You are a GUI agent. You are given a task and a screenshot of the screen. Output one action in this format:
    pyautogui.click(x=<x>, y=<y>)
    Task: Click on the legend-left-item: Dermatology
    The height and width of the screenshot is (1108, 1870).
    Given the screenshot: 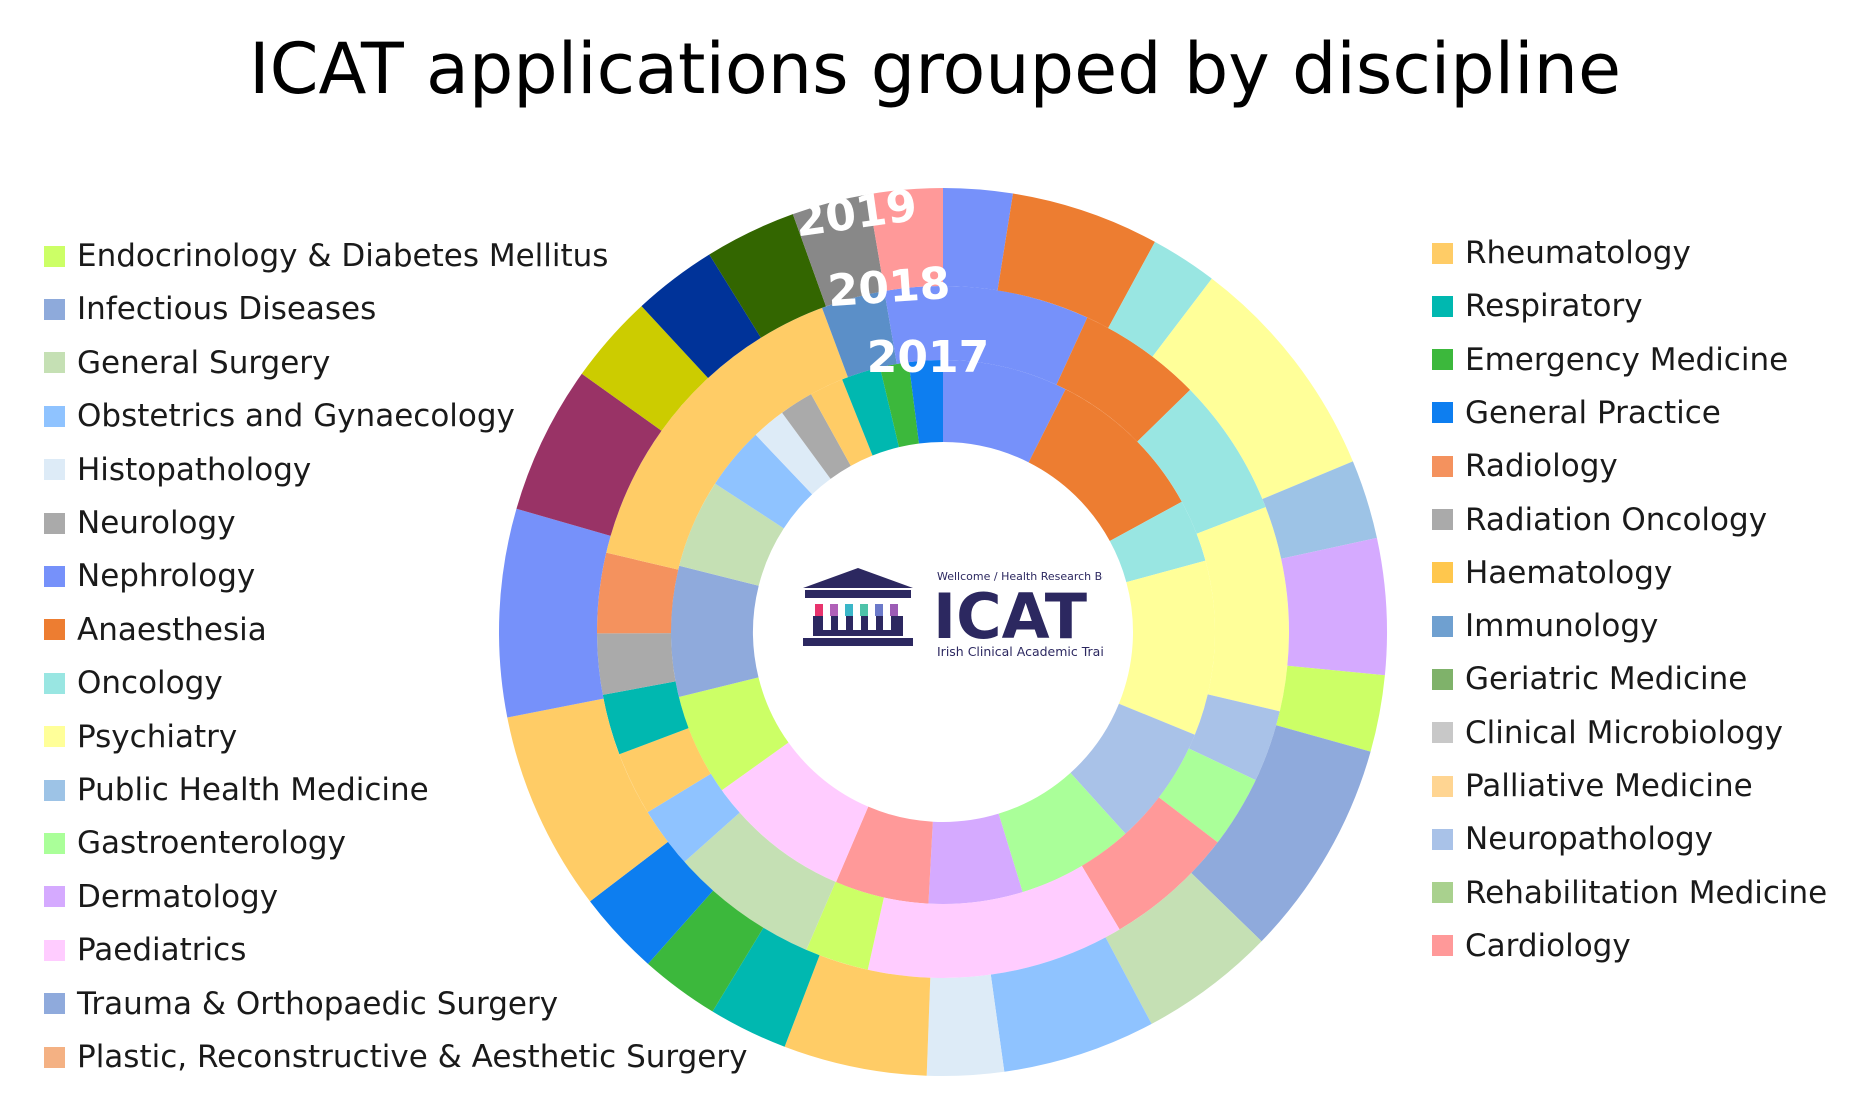 What is the action you would take?
    pyautogui.click(x=161, y=897)
    